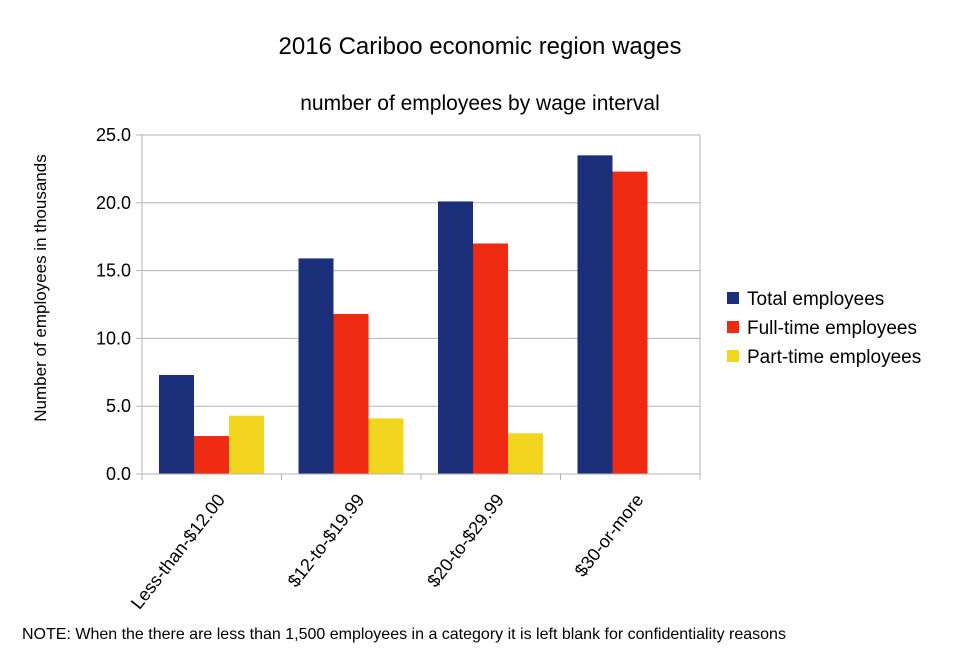 Image resolution: width=960 pixels, height=654 pixels. I want to click on y-tick-label: 20.0, so click(113, 203).